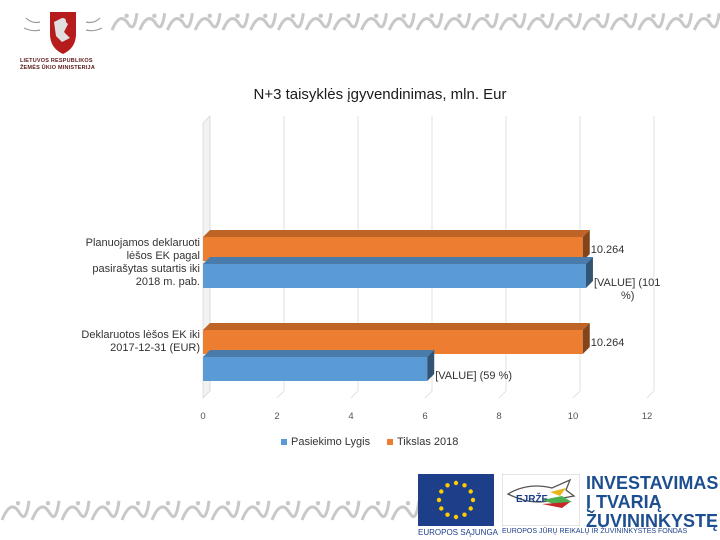 This screenshot has width=720, height=540. Describe the element at coordinates (394, 276) in the screenshot. I see `achievement-series-bar` at that location.